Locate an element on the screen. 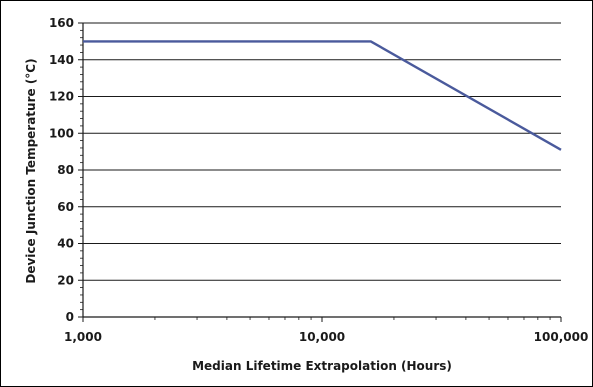 The width and height of the screenshot is (593, 387). y-tick-label: 120 is located at coordinates (61, 97).